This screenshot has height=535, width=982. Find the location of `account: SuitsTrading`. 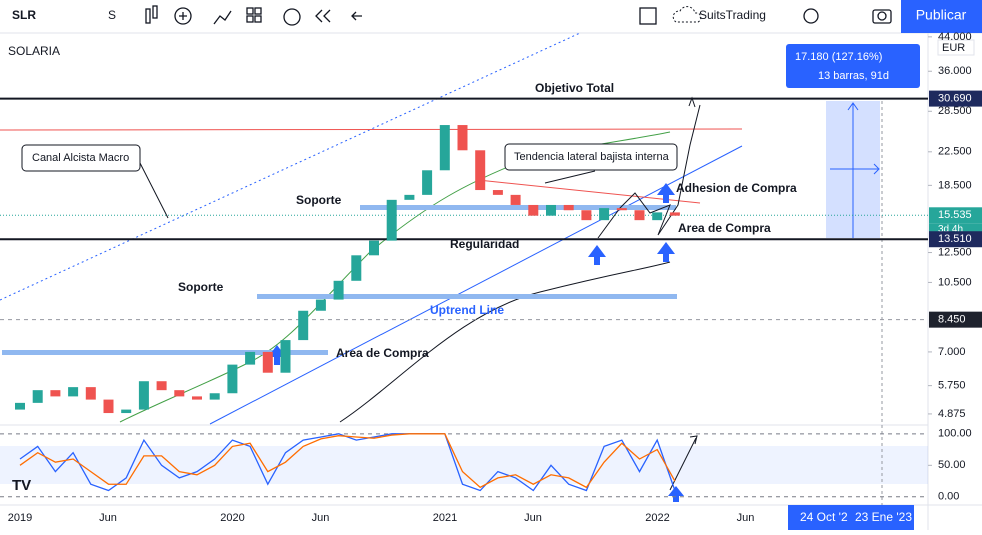

account: SuitsTrading is located at coordinates (732, 15).